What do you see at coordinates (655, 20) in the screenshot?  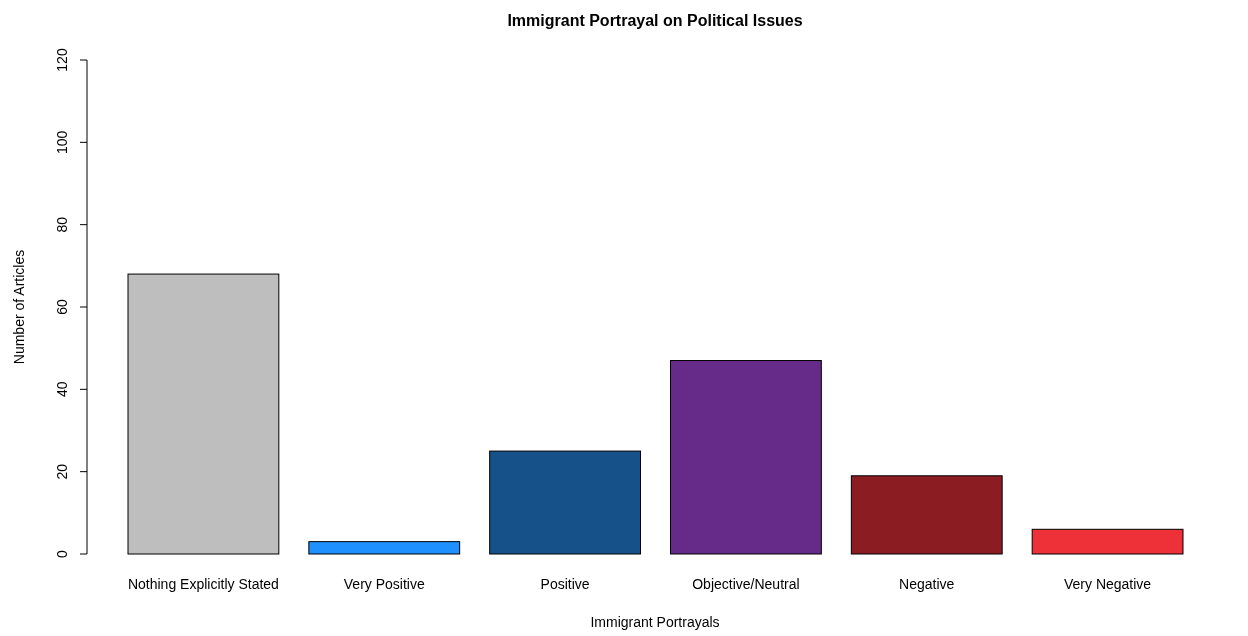 I see `chart-title: Immigrant Portrayal on Political Issues` at bounding box center [655, 20].